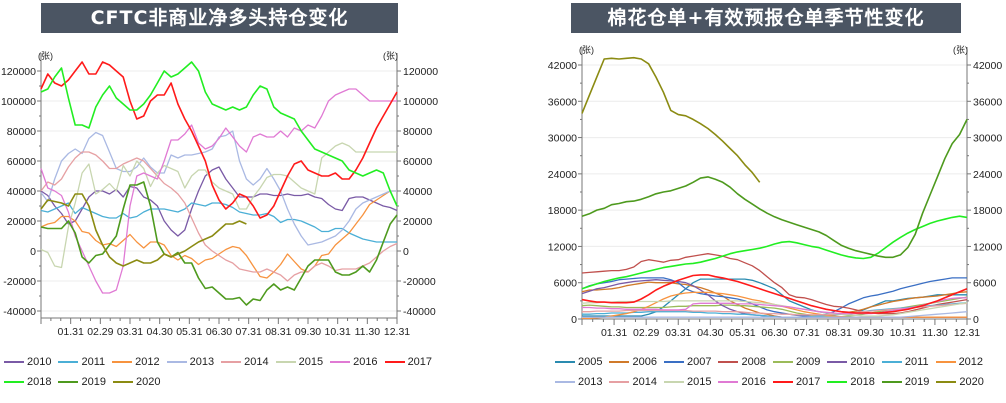  What do you see at coordinates (18, 102) in the screenshot?
I see `y-tick-label-left: 100000` at bounding box center [18, 102].